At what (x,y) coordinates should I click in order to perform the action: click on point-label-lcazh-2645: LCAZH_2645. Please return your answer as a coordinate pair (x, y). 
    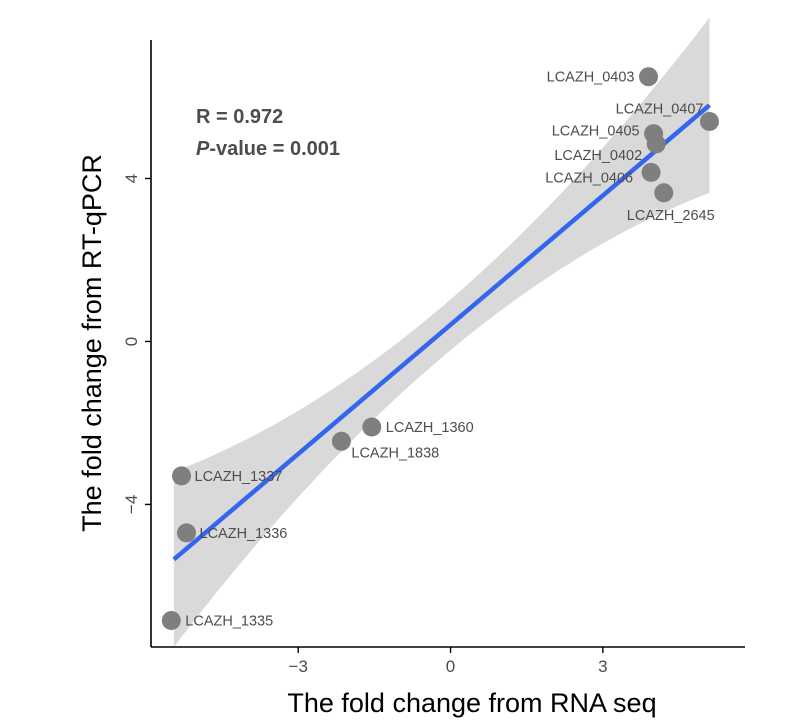
    Looking at the image, I should click on (671, 216).